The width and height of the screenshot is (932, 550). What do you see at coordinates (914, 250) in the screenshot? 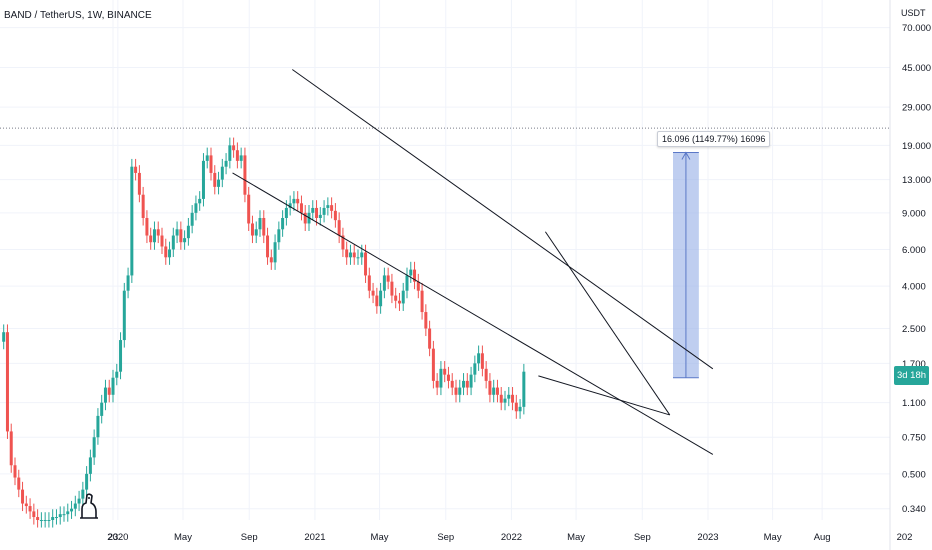
I see `y-tick-label: 6.000` at bounding box center [914, 250].